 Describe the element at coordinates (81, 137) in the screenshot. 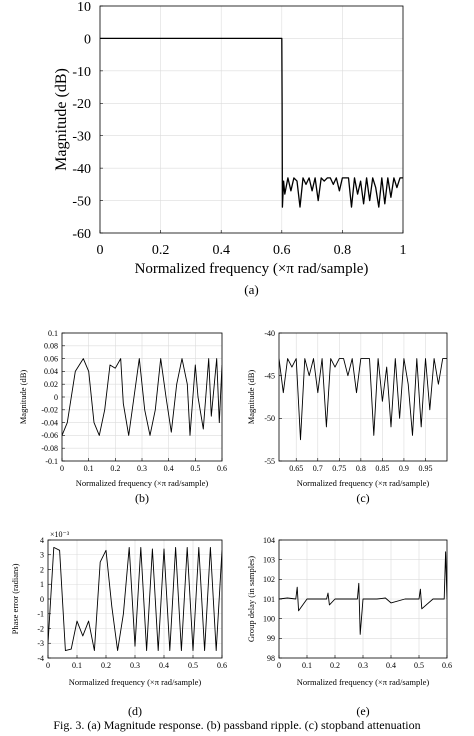

I see `y-tick-label: -30` at that location.